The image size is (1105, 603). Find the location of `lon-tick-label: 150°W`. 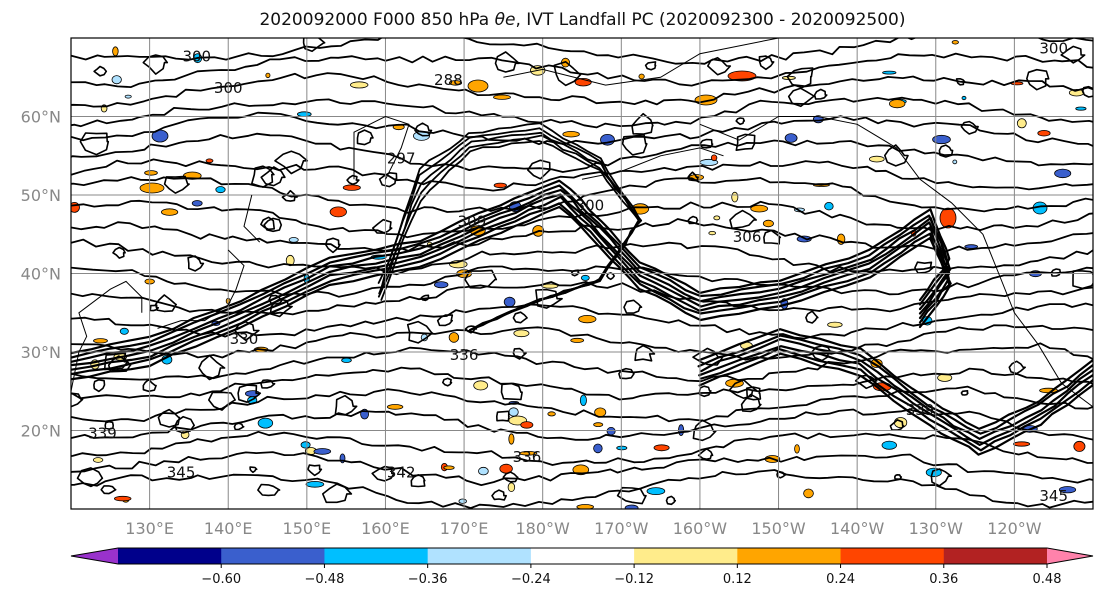

lon-tick-label: 150°W is located at coordinates (778, 528).